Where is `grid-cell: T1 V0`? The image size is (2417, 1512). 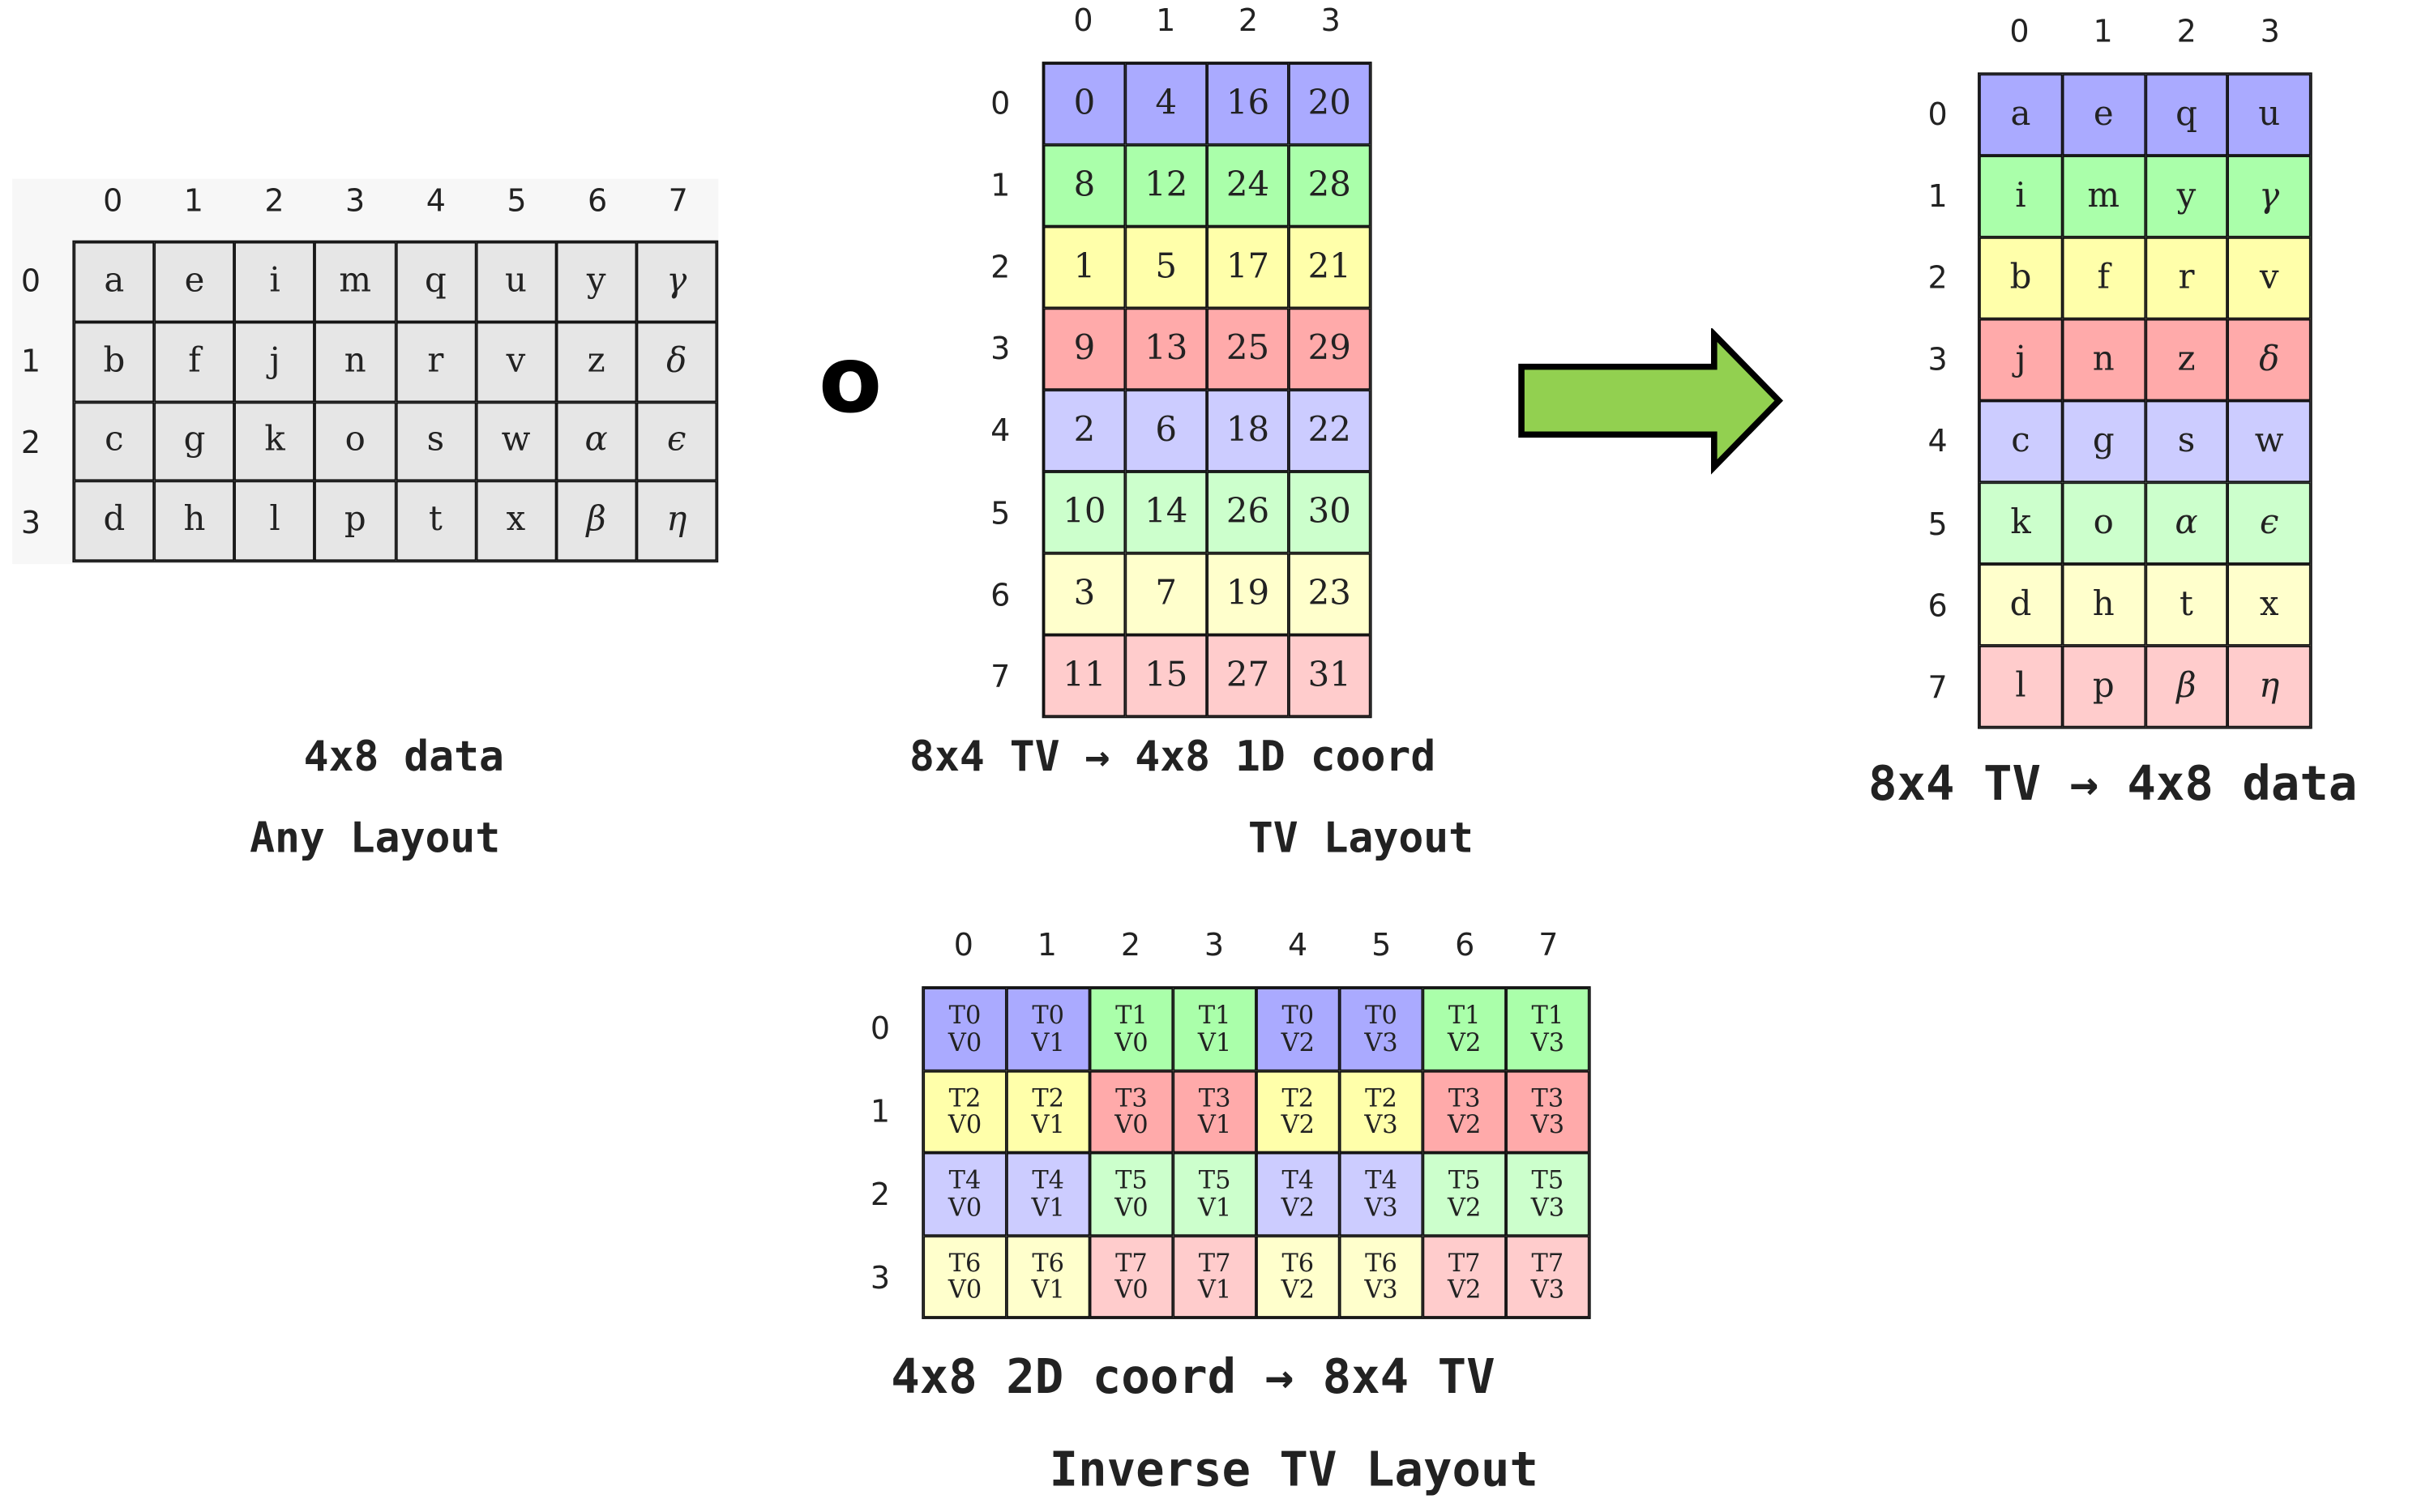
grid-cell: T1 V0 is located at coordinates (1131, 1029).